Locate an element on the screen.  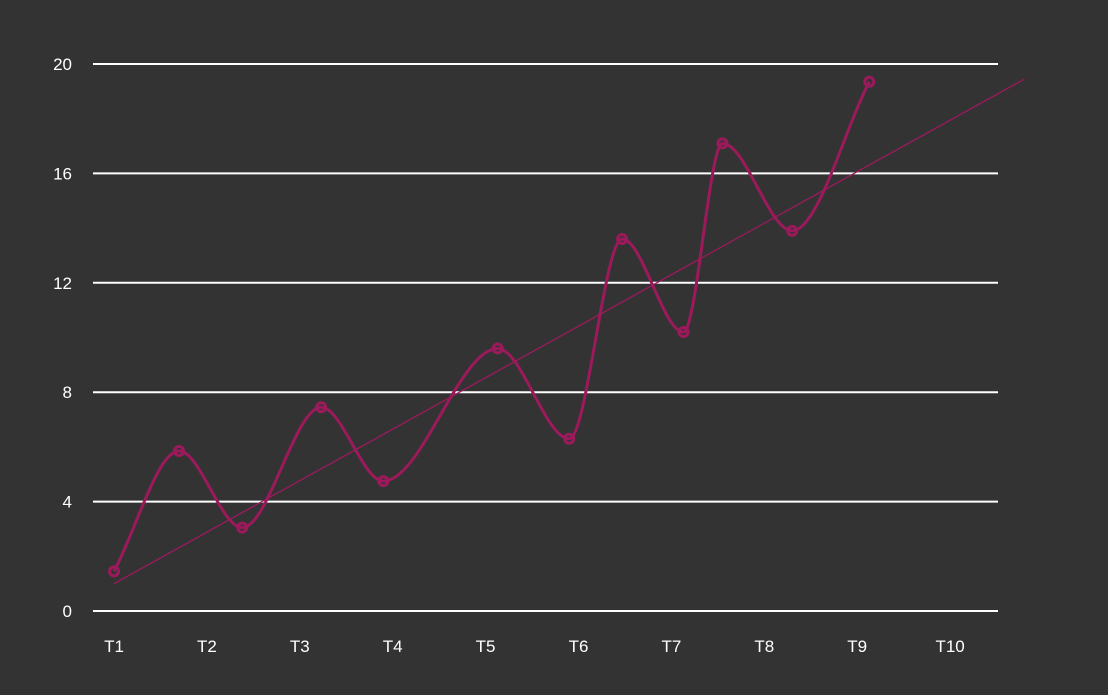
y-tick-label: 16 is located at coordinates (62, 173).